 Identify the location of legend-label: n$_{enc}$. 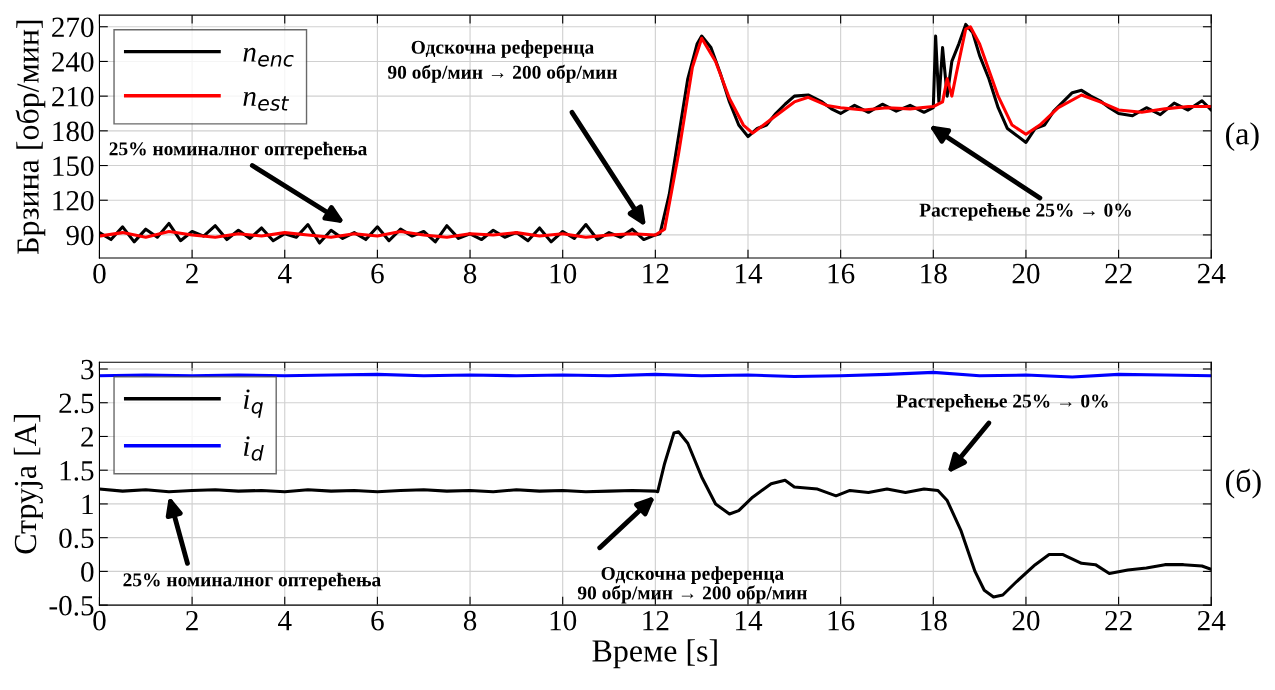
(268, 57).